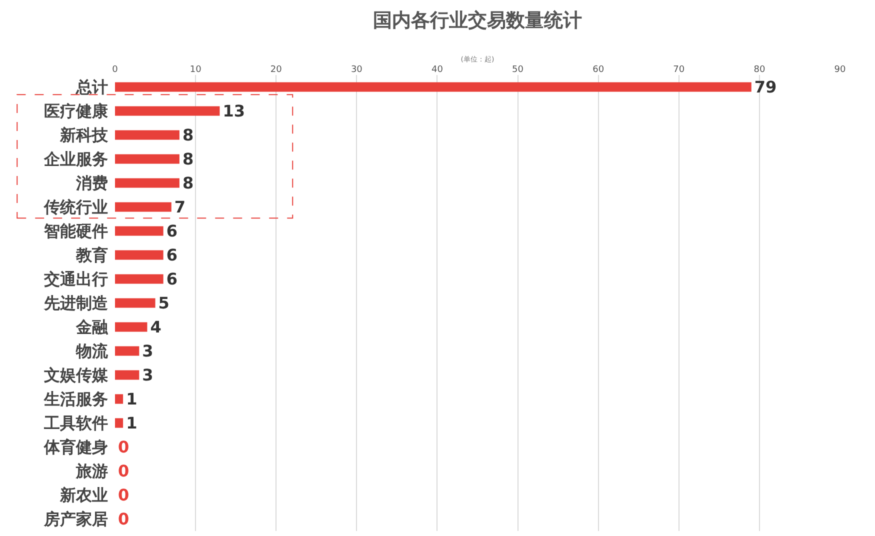 The height and width of the screenshot is (536, 875). I want to click on data-label: 13, so click(233, 111).